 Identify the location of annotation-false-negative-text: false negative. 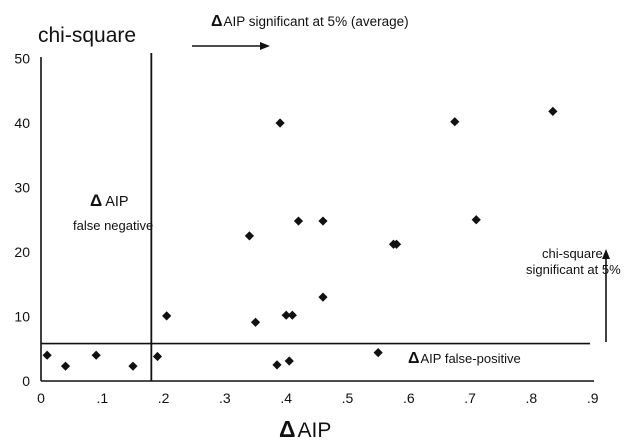
(113, 225).